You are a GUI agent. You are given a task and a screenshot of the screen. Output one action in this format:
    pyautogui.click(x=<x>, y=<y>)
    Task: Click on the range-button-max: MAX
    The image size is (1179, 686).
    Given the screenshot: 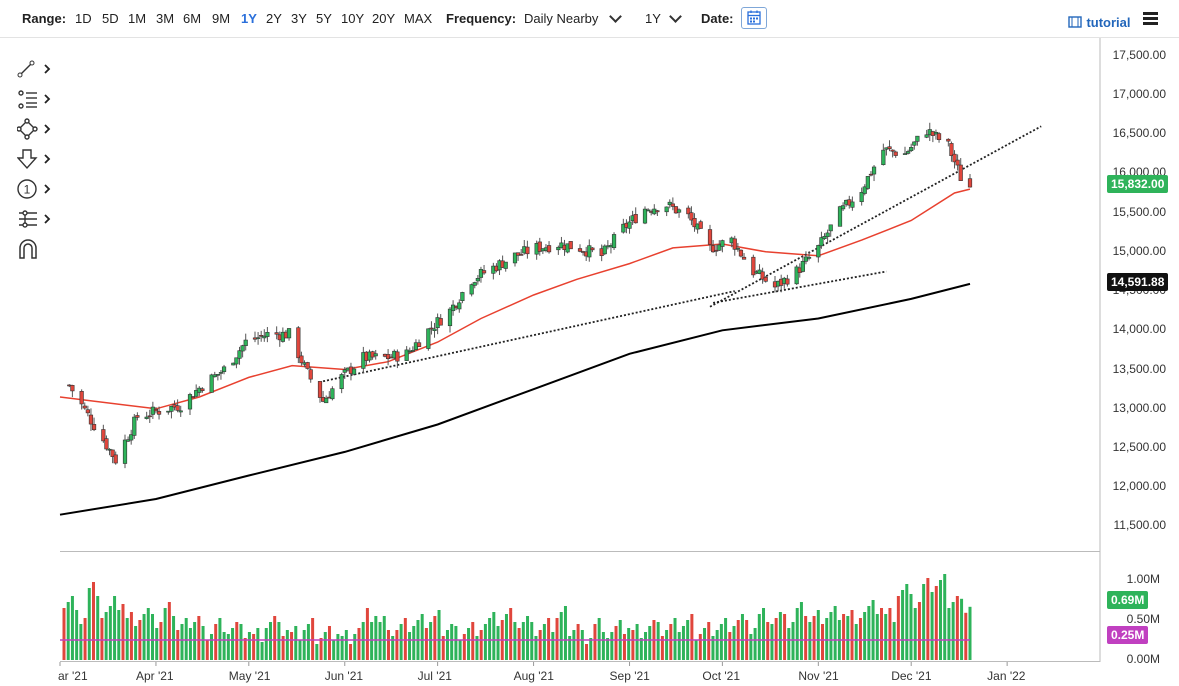 What is the action you would take?
    pyautogui.click(x=418, y=18)
    